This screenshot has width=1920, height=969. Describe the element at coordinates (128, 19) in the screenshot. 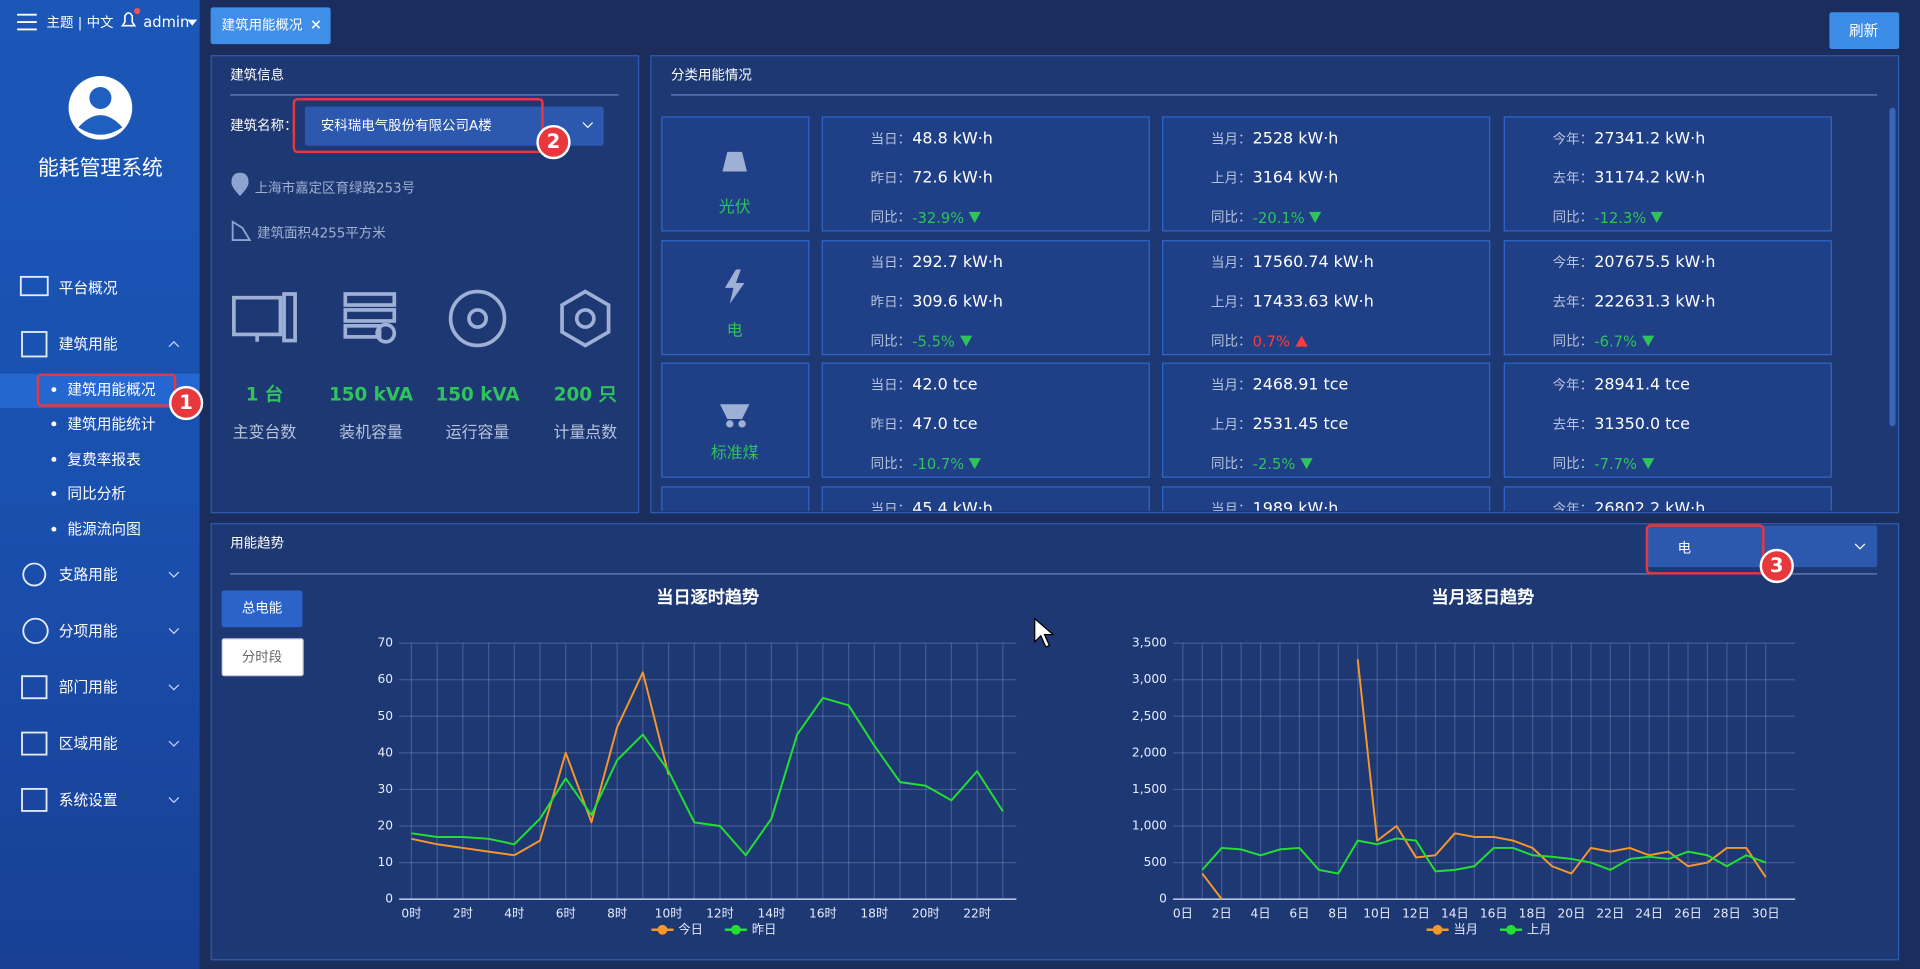

I see `bell-icon` at that location.